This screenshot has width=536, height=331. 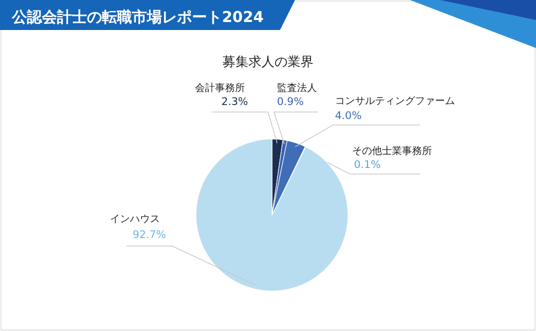 What do you see at coordinates (367, 165) in the screenshot?
I see `data-label: 0.1%` at bounding box center [367, 165].